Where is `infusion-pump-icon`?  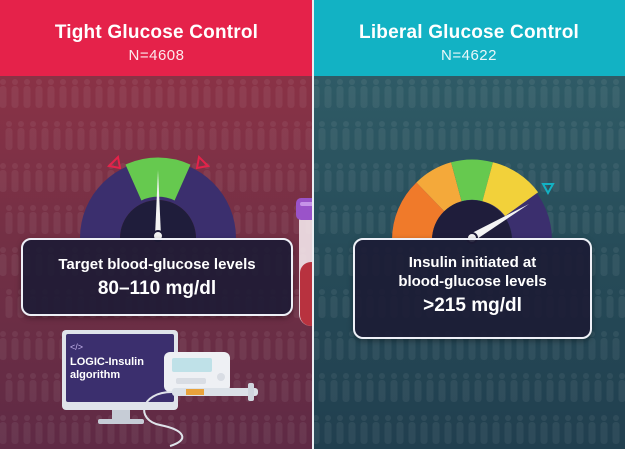 infusion-pump-icon is located at coordinates (200, 399).